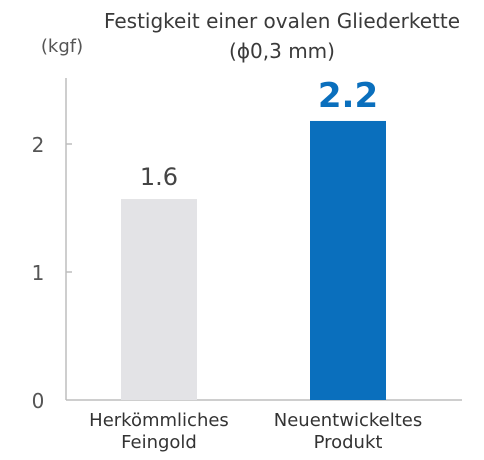 The height and width of the screenshot is (460, 484). I want to click on bar-value-label: 2.2, so click(348, 96).